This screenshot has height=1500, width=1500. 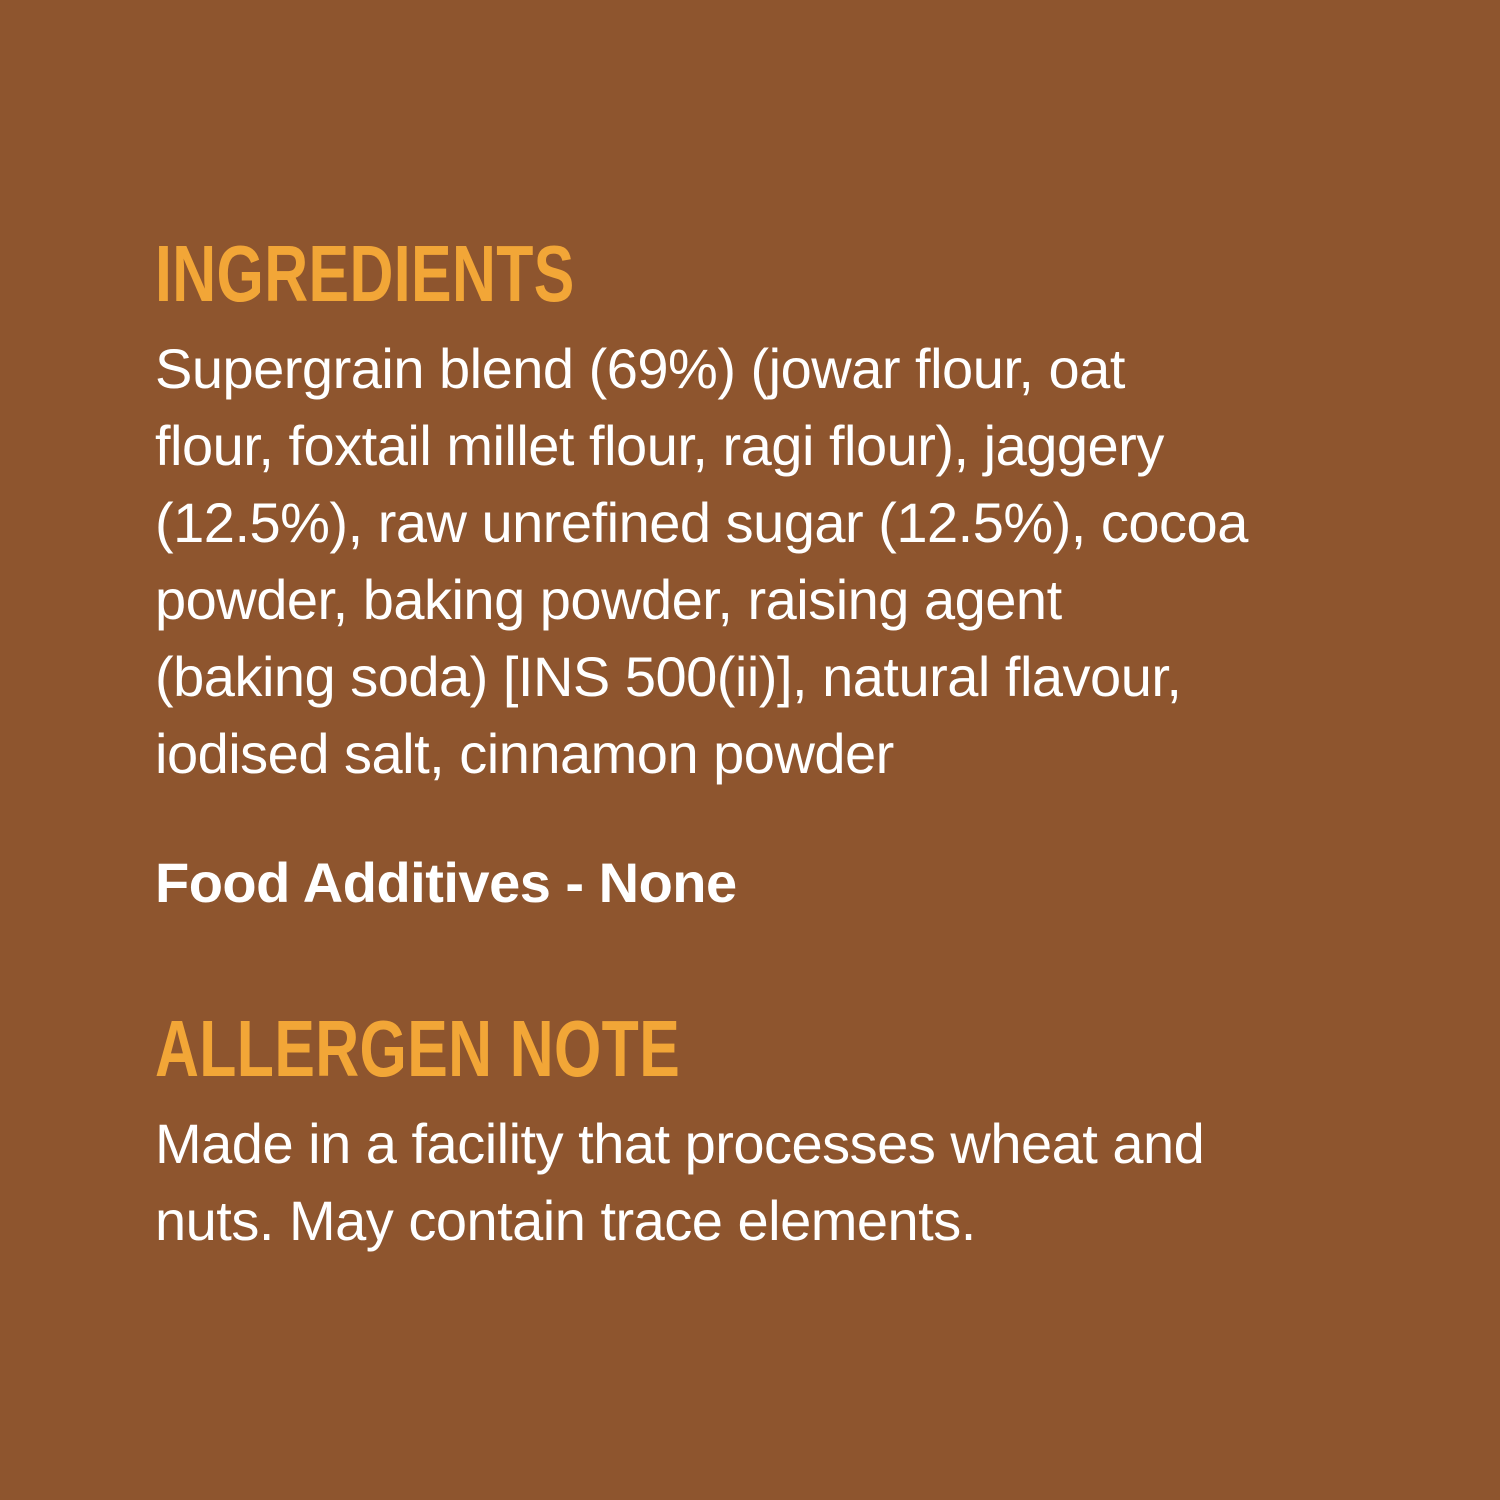 I want to click on ingredients-line: iodised salt, cinnamon powder, so click(x=524, y=753).